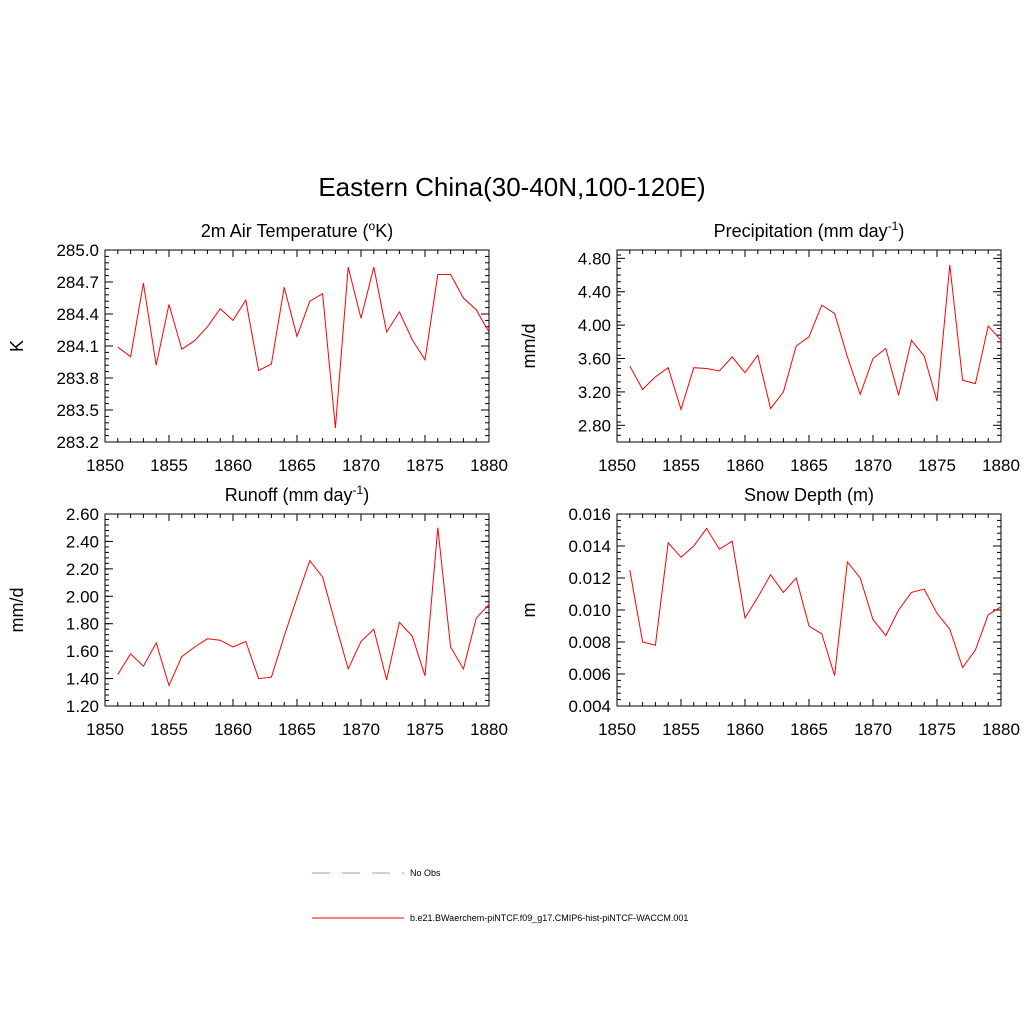 The width and height of the screenshot is (1024, 1024). Describe the element at coordinates (594, 359) in the screenshot. I see `y-tick-label: 3.60` at that location.